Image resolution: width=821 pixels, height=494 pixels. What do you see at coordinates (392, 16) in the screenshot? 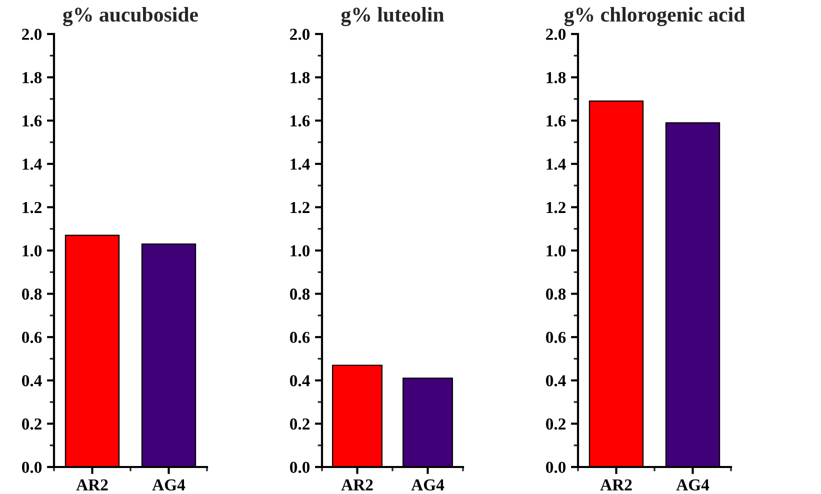
I see `chart-title: g% luteolin` at bounding box center [392, 16].